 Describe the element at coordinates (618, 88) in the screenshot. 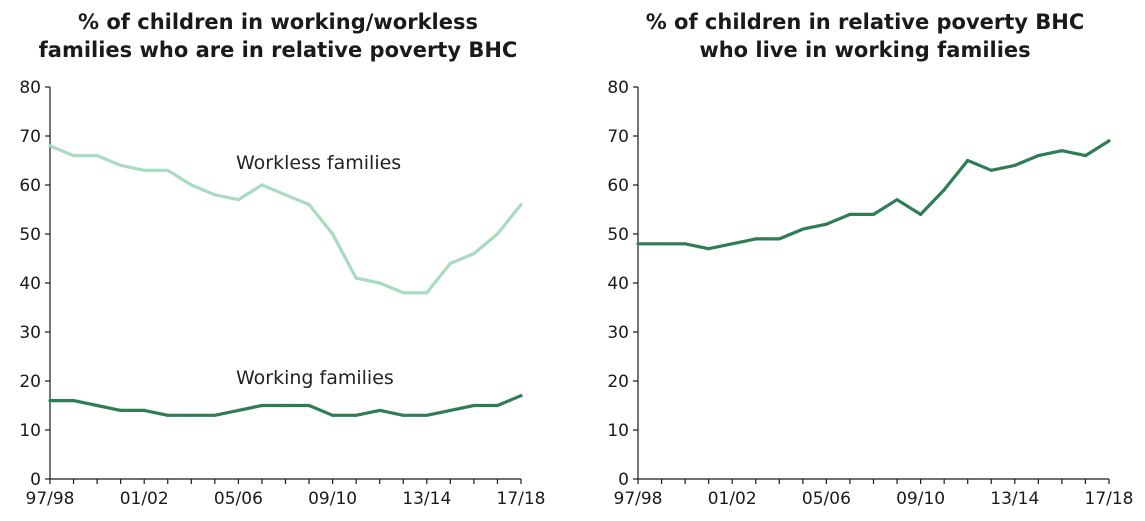

I see `right-y-tick-label: 80` at that location.